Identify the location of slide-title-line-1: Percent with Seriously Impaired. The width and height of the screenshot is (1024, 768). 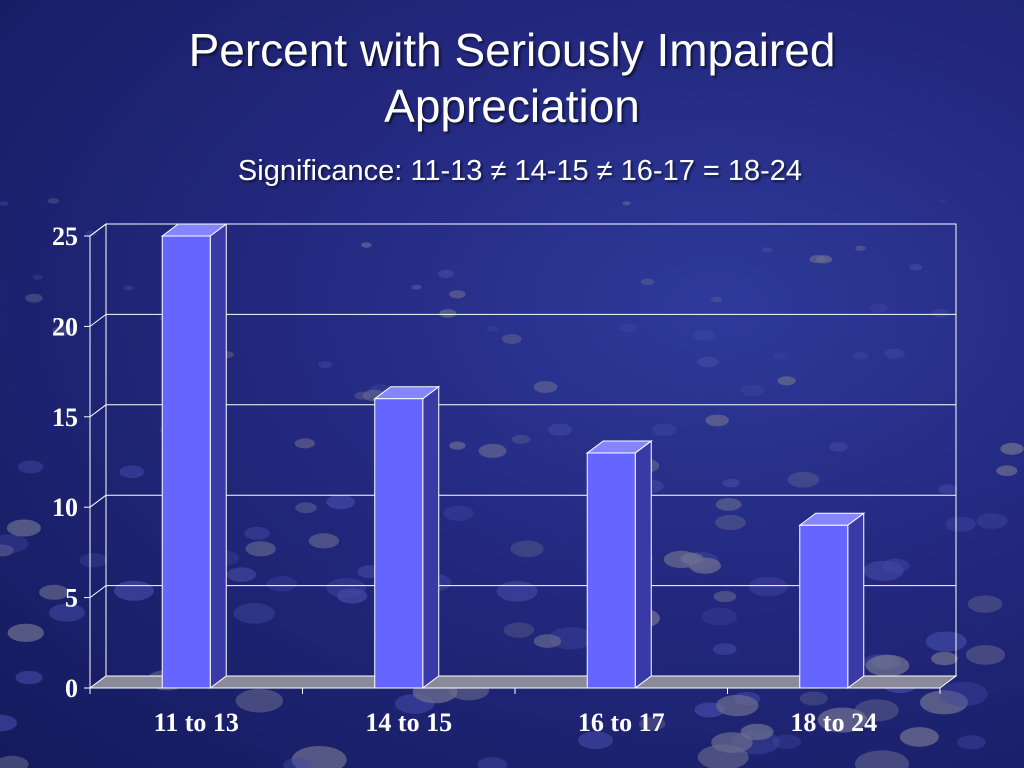
(512, 50).